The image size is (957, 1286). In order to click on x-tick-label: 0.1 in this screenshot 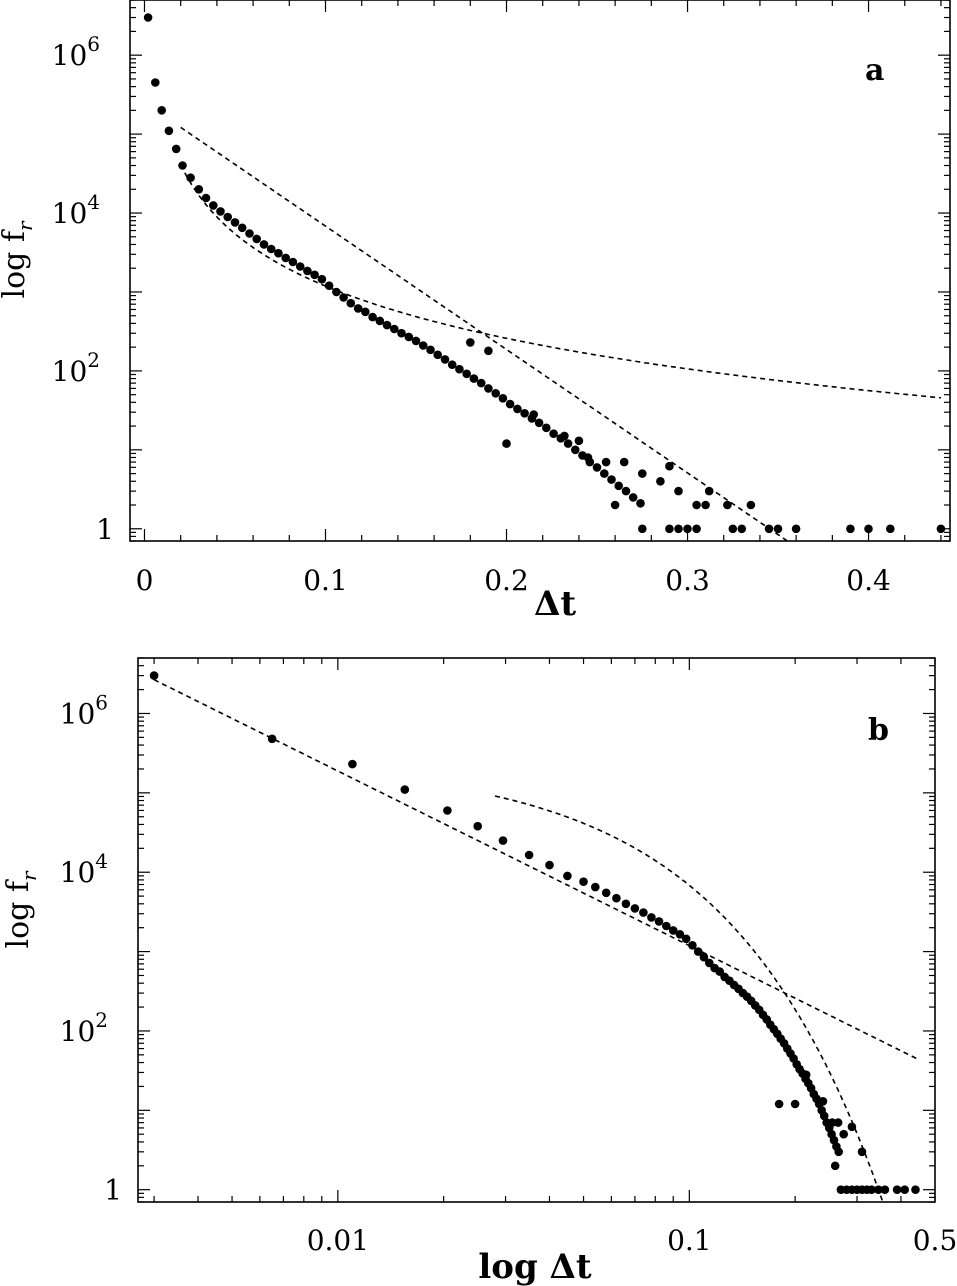, I will do `click(325, 580)`.